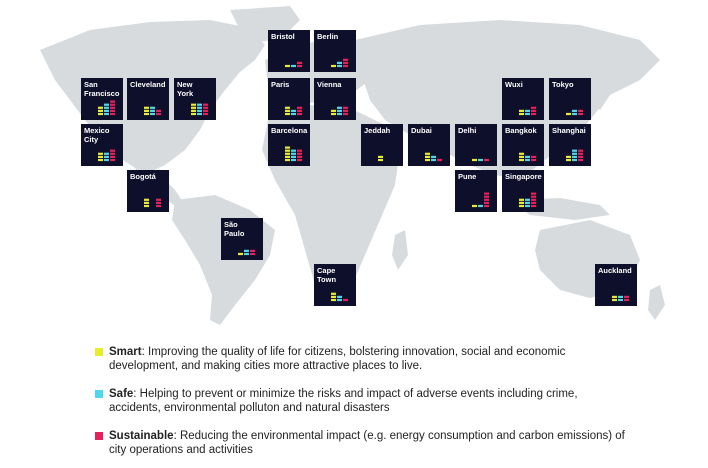 The width and height of the screenshot is (708, 468). What do you see at coordinates (102, 99) in the screenshot?
I see `city-panel-san-francisco: San Francisco` at bounding box center [102, 99].